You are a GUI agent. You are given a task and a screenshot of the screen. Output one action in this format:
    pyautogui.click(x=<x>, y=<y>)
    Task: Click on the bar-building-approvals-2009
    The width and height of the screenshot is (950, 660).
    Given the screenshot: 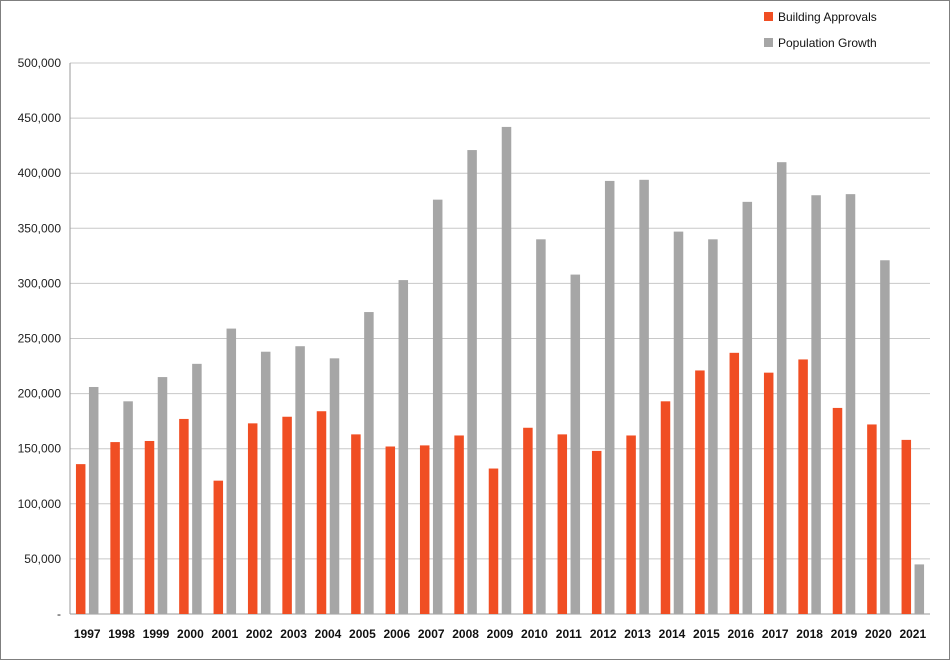 What is the action you would take?
    pyautogui.click(x=493, y=541)
    